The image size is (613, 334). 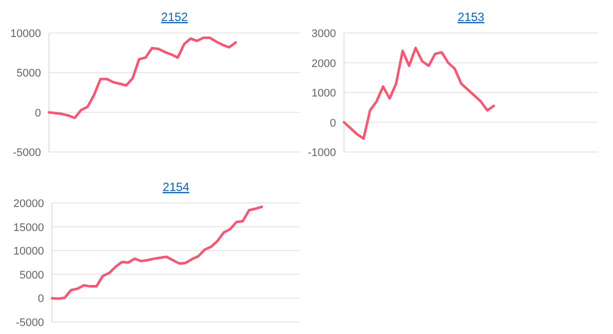 What do you see at coordinates (28, 204) in the screenshot?
I see `y-tick-label: 20000` at bounding box center [28, 204].